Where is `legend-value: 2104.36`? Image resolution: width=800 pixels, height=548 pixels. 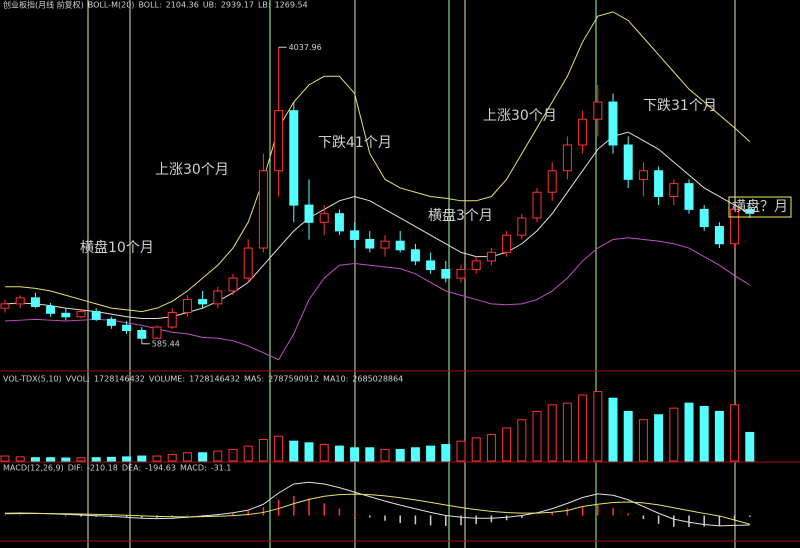
legend-value: 2104.36 is located at coordinates (182, 5).